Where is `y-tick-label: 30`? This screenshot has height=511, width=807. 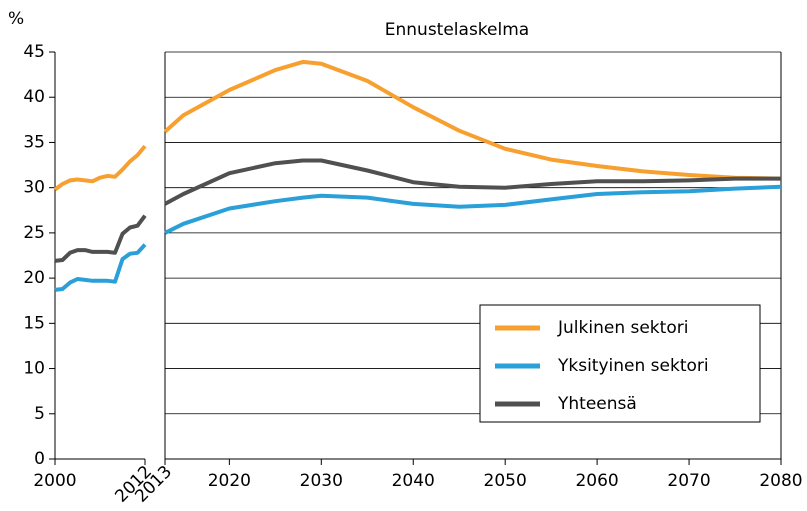 y-tick-label: 30 is located at coordinates (34, 188).